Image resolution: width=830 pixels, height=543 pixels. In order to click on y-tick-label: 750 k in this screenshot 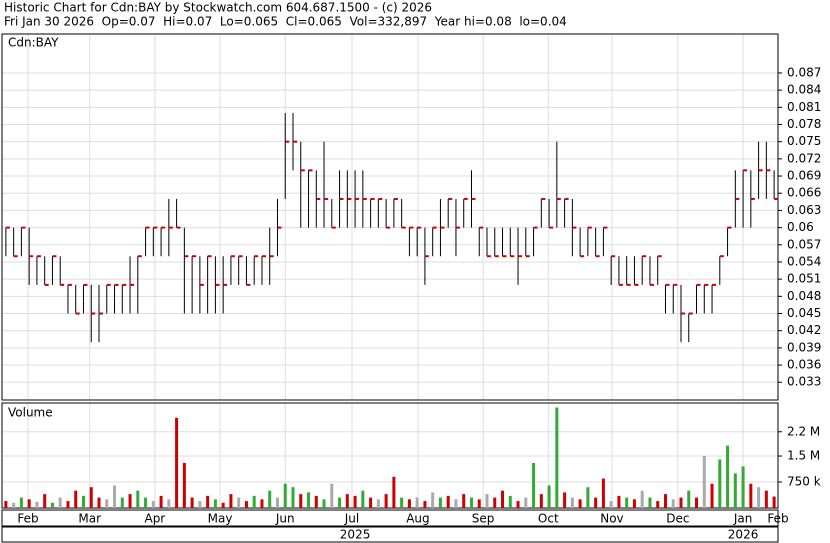, I will do `click(804, 482)`.